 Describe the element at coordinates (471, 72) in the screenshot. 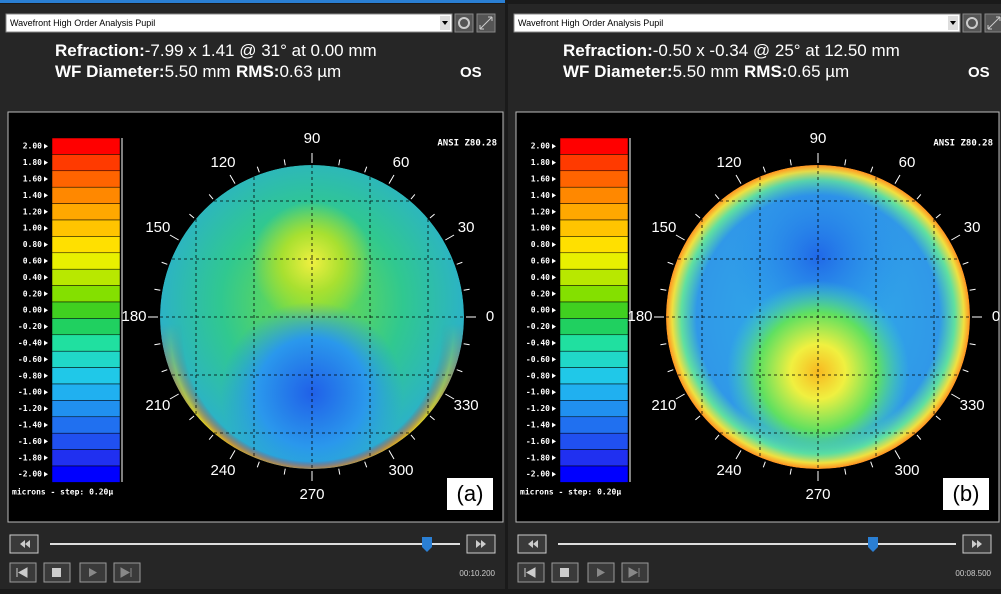

I see `eye: OS` at that location.